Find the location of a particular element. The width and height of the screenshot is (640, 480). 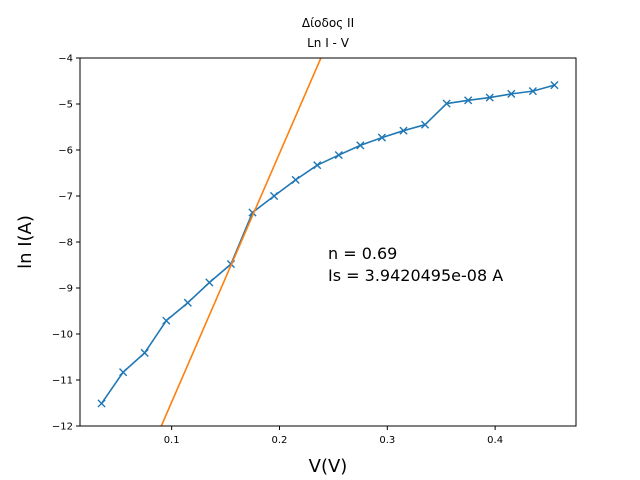

x-tick-label: 0.1 is located at coordinates (172, 440).